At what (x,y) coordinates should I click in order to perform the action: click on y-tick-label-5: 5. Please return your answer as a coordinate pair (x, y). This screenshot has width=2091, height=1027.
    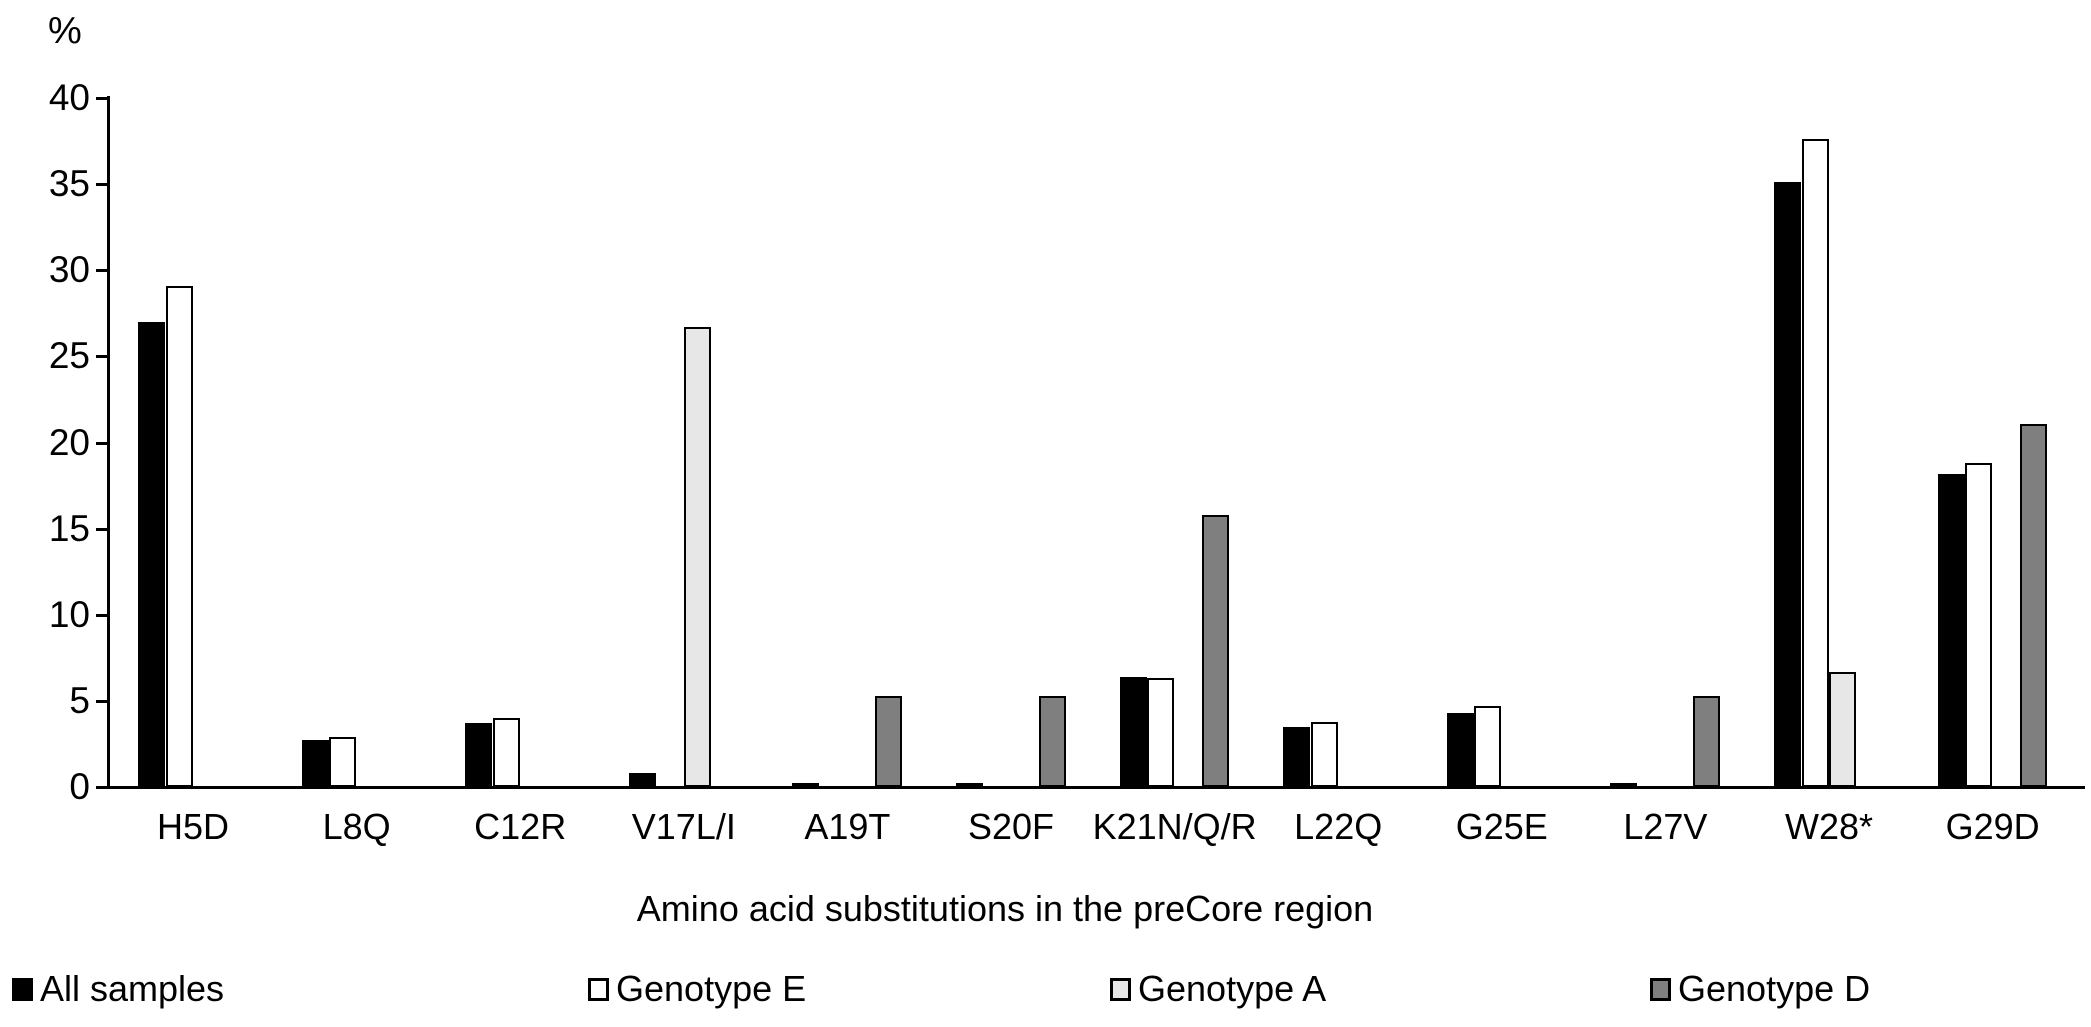
    Looking at the image, I should click on (79, 700).